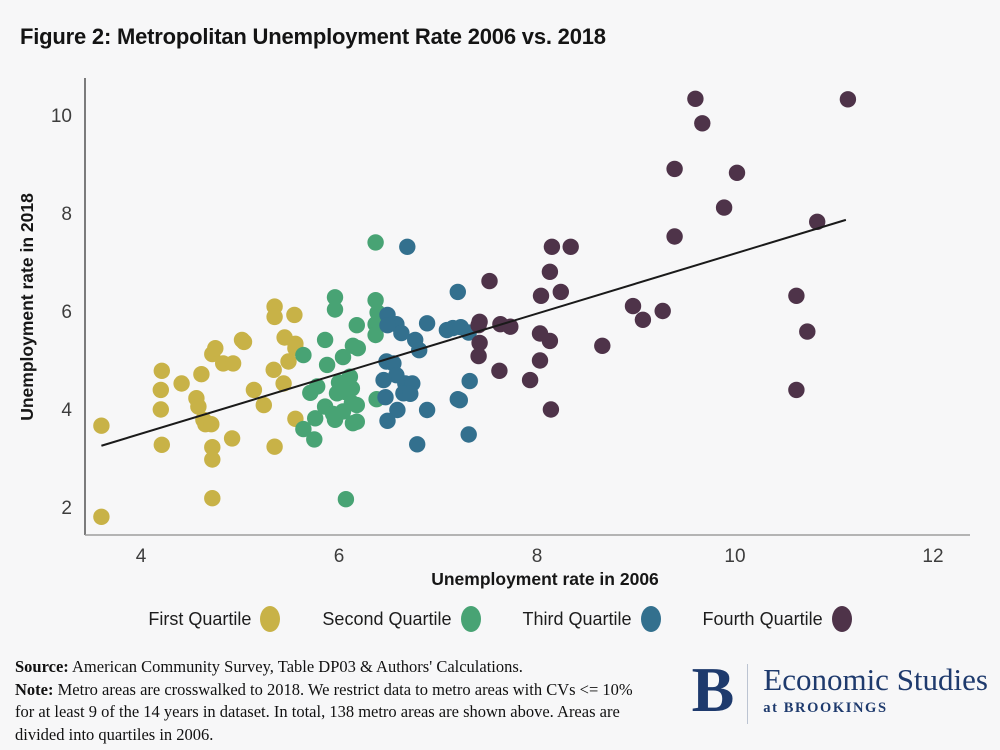 The height and width of the screenshot is (750, 1000). Describe the element at coordinates (66, 508) in the screenshot. I see `y-tick-label: 2` at that location.